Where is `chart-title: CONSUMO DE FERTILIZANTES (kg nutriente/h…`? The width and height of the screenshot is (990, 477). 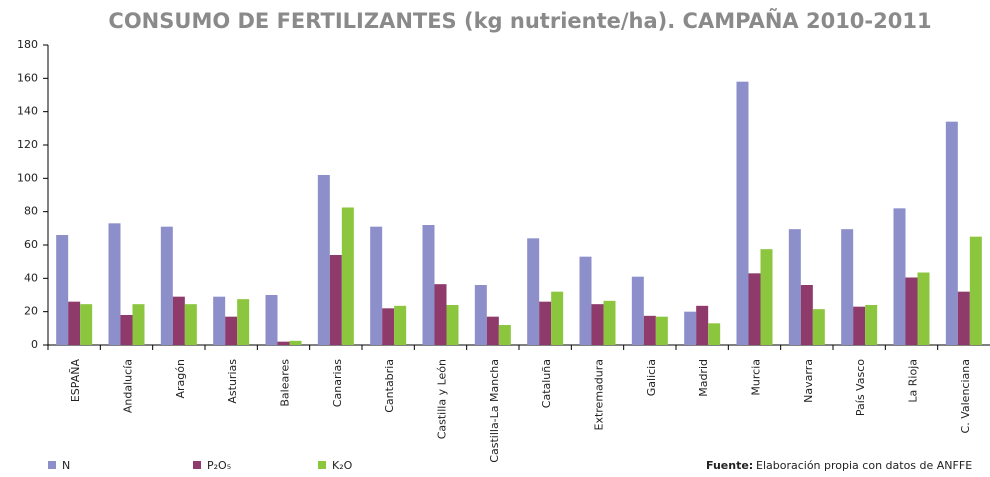 chart-title: CONSUMO DE FERTILIZANTES (kg nutriente/h… is located at coordinates (519, 20).